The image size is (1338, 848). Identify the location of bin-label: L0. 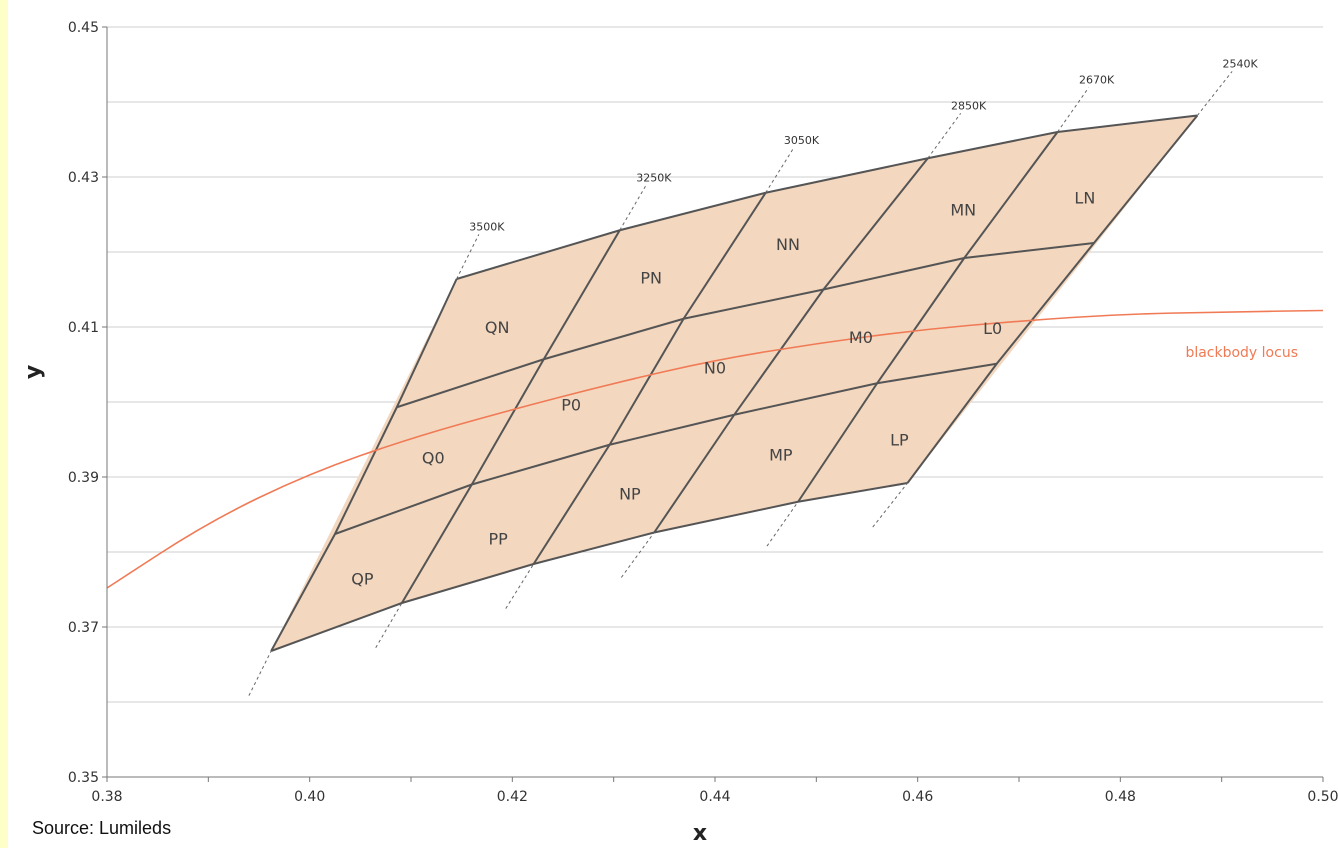
(992, 328).